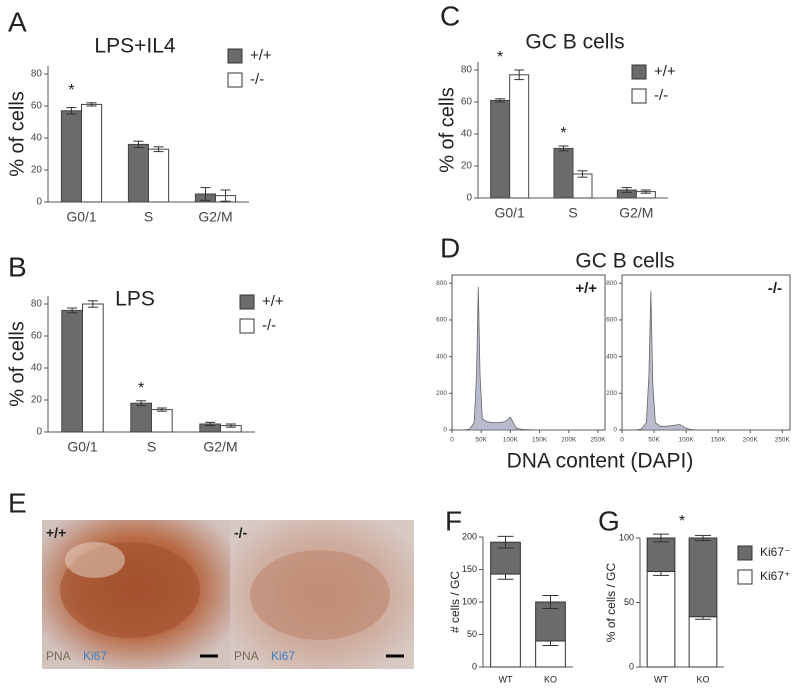 The height and width of the screenshot is (689, 800). I want to click on legend-label: Ki67⁺, so click(775, 576).